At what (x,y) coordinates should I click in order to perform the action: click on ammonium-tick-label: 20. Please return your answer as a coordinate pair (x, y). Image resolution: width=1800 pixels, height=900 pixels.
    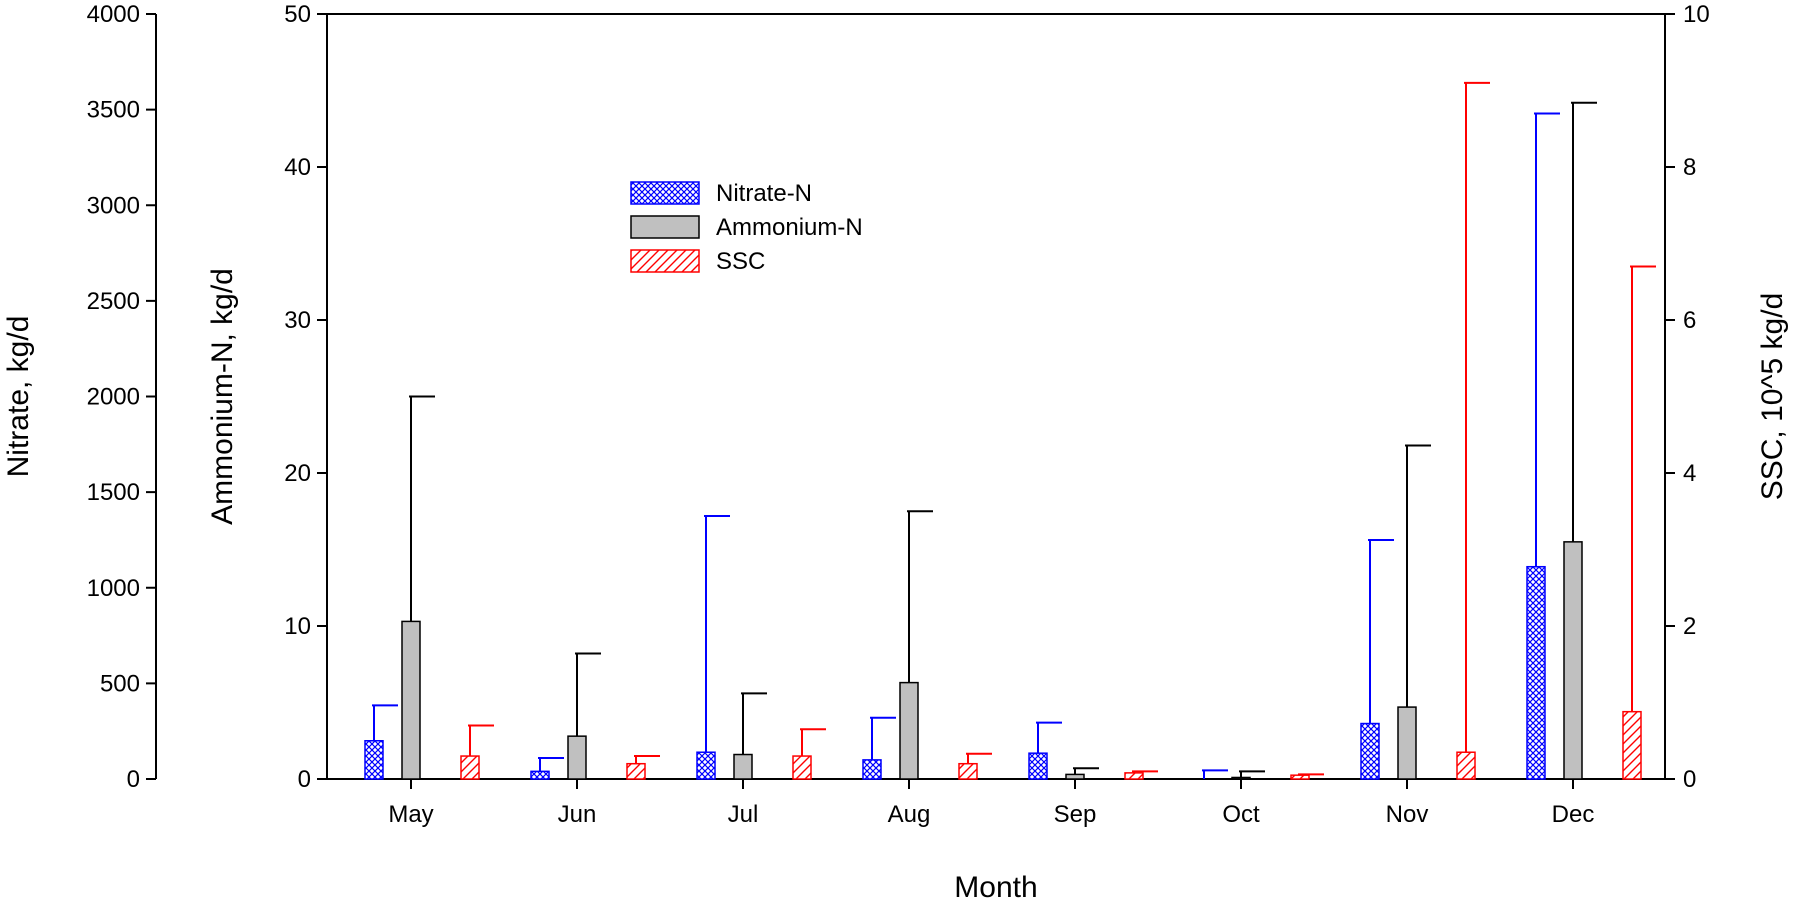
    Looking at the image, I should click on (297, 473).